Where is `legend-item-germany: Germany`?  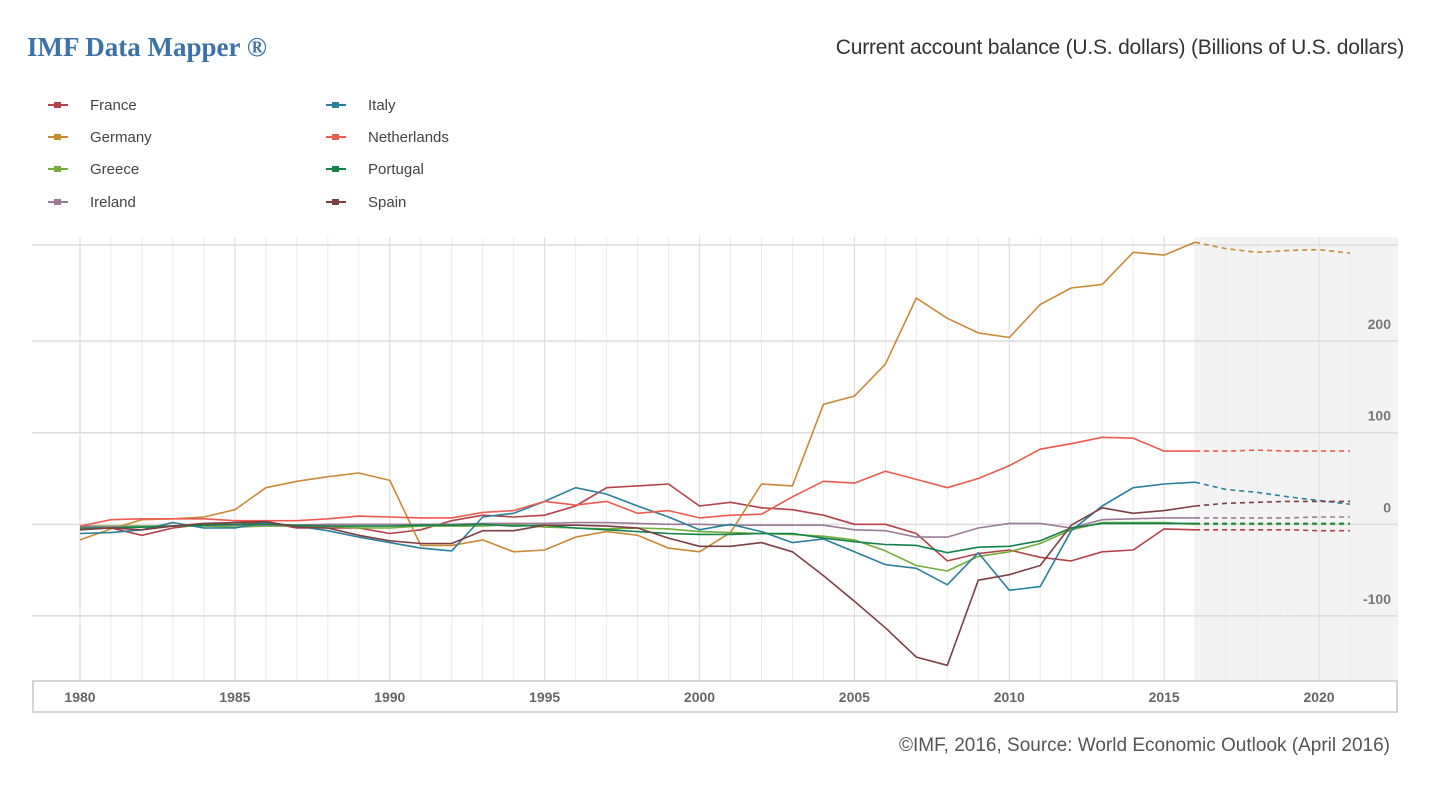 legend-item-germany: Germany is located at coordinates (100, 137).